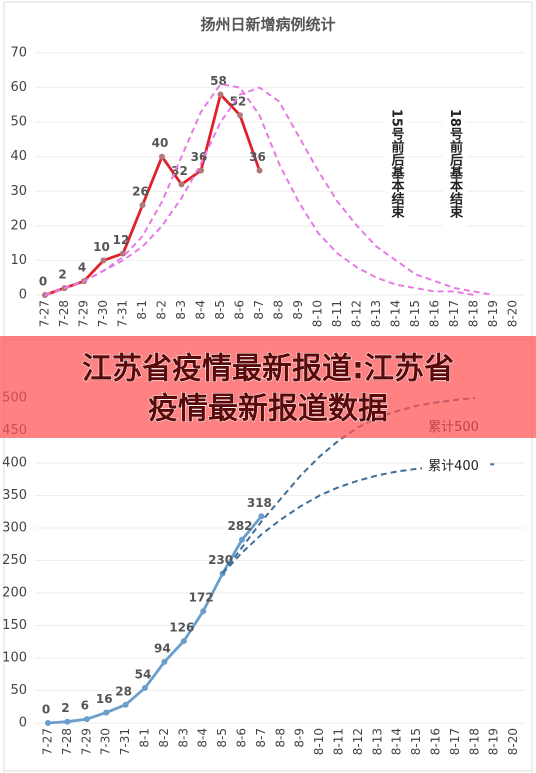  What do you see at coordinates (14, 528) in the screenshot?
I see `y-tick-label: 300` at bounding box center [14, 528].